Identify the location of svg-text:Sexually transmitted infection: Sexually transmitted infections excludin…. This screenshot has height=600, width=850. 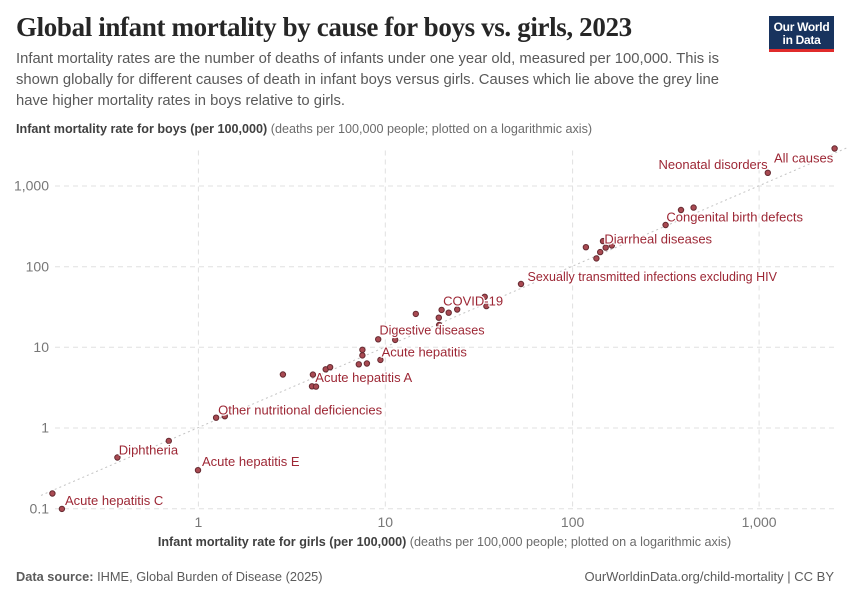
(653, 277).